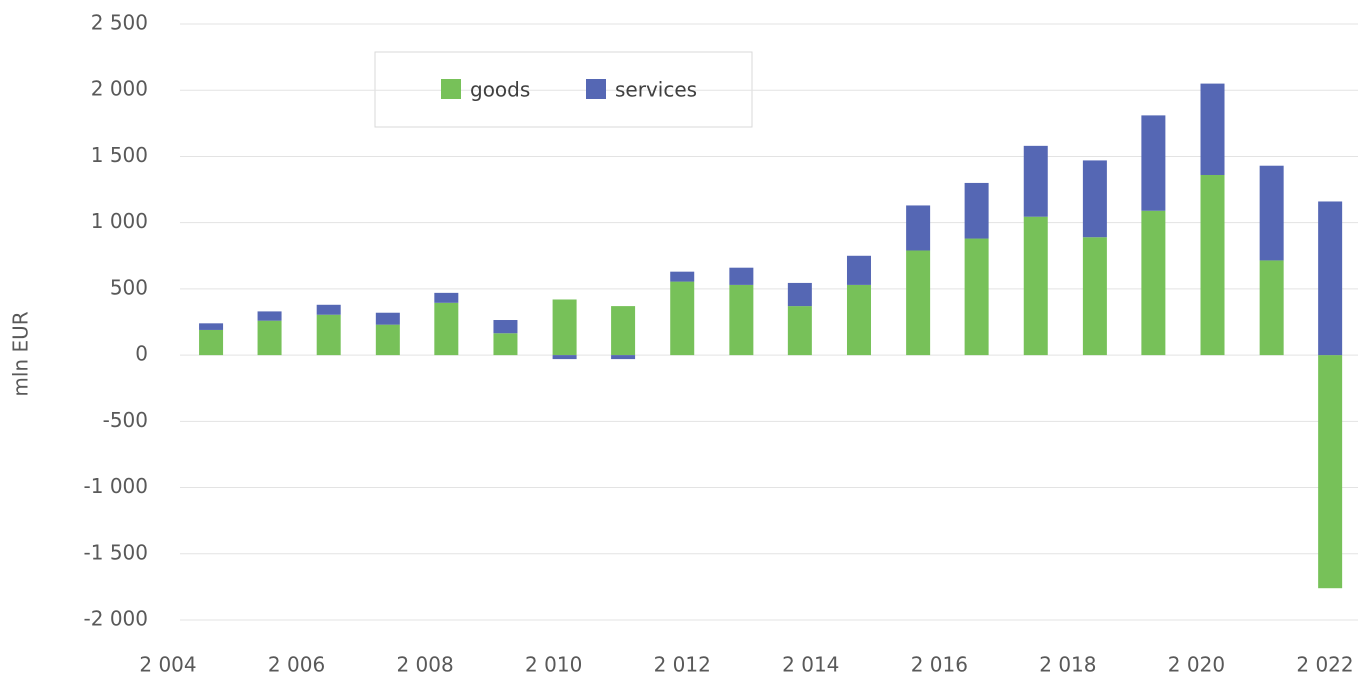 The width and height of the screenshot is (1358, 682). What do you see at coordinates (116, 619) in the screenshot?
I see `y-tick-label: -2 000` at bounding box center [116, 619].